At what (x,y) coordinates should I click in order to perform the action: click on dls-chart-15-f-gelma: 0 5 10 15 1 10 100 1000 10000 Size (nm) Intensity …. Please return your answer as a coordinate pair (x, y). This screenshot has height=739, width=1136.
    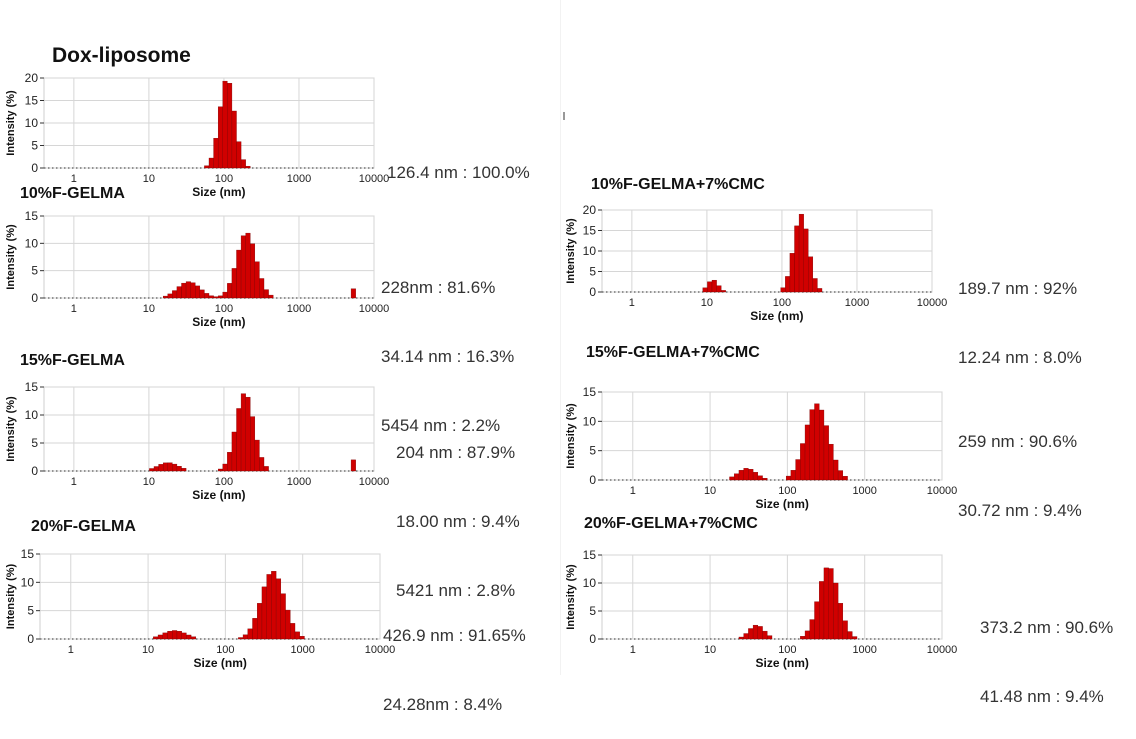
    Looking at the image, I should click on (197, 441).